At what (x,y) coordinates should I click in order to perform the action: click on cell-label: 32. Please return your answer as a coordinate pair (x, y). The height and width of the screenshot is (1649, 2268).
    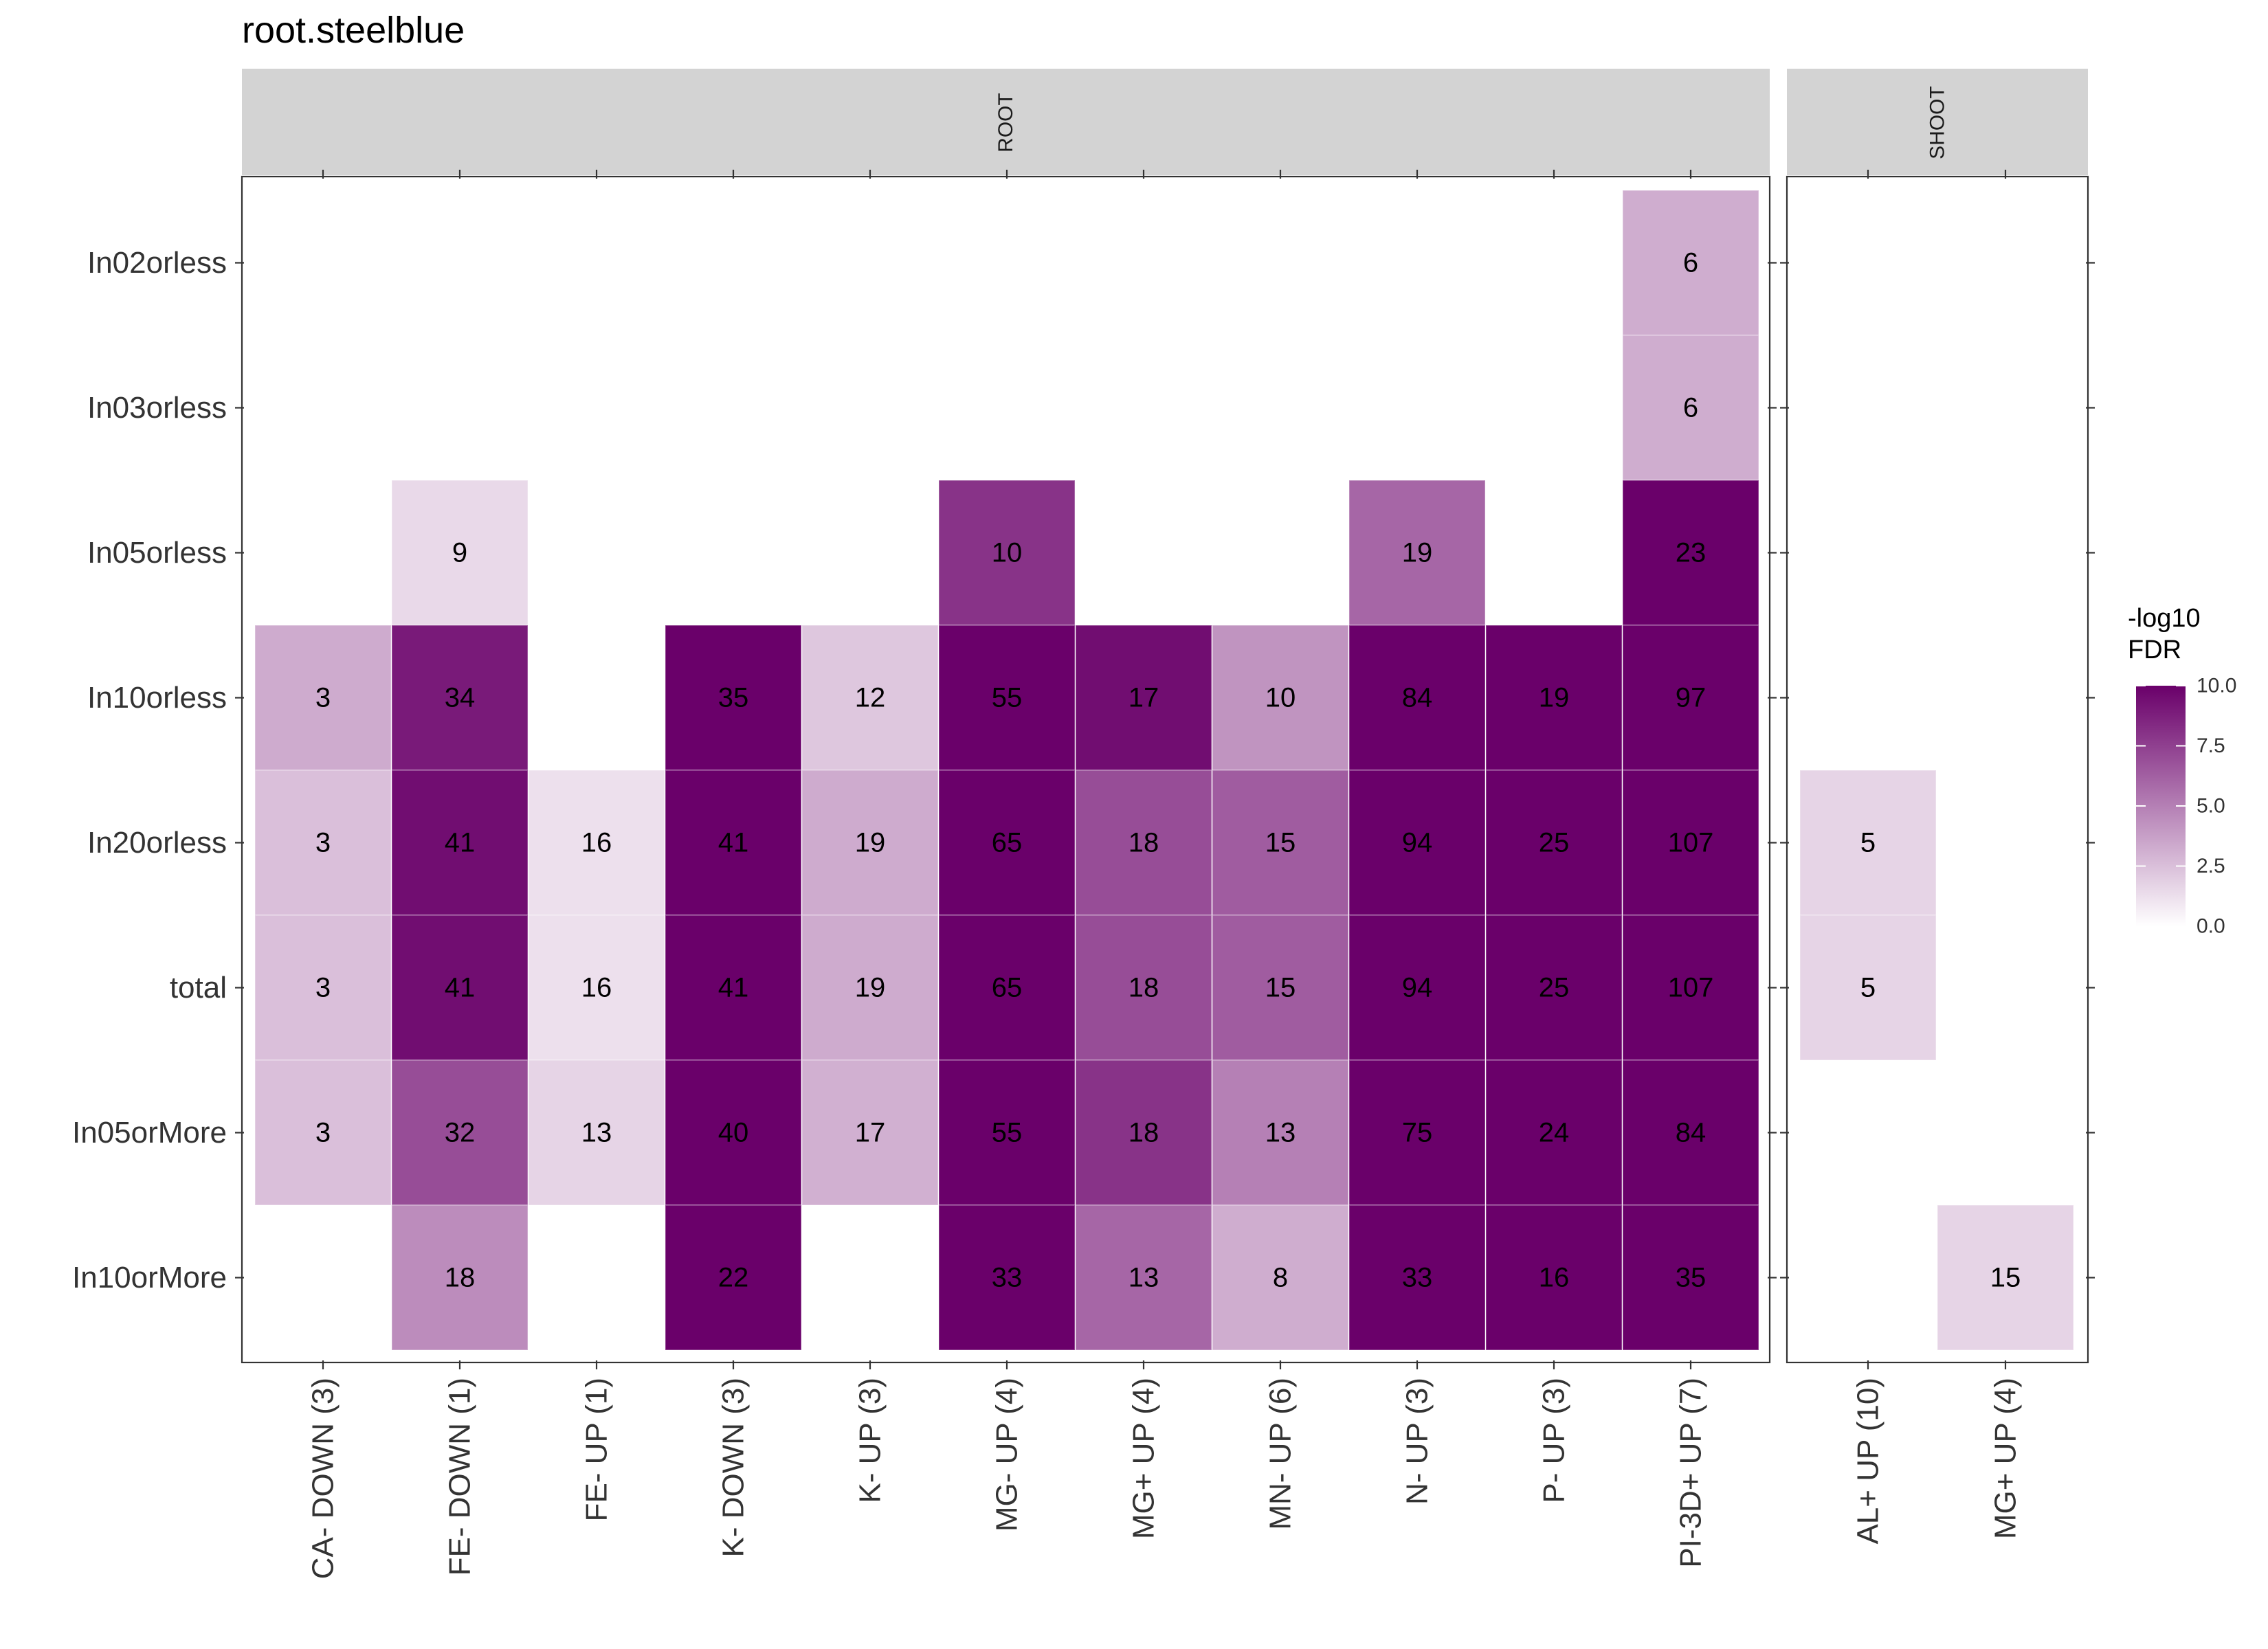
    Looking at the image, I should click on (460, 1133).